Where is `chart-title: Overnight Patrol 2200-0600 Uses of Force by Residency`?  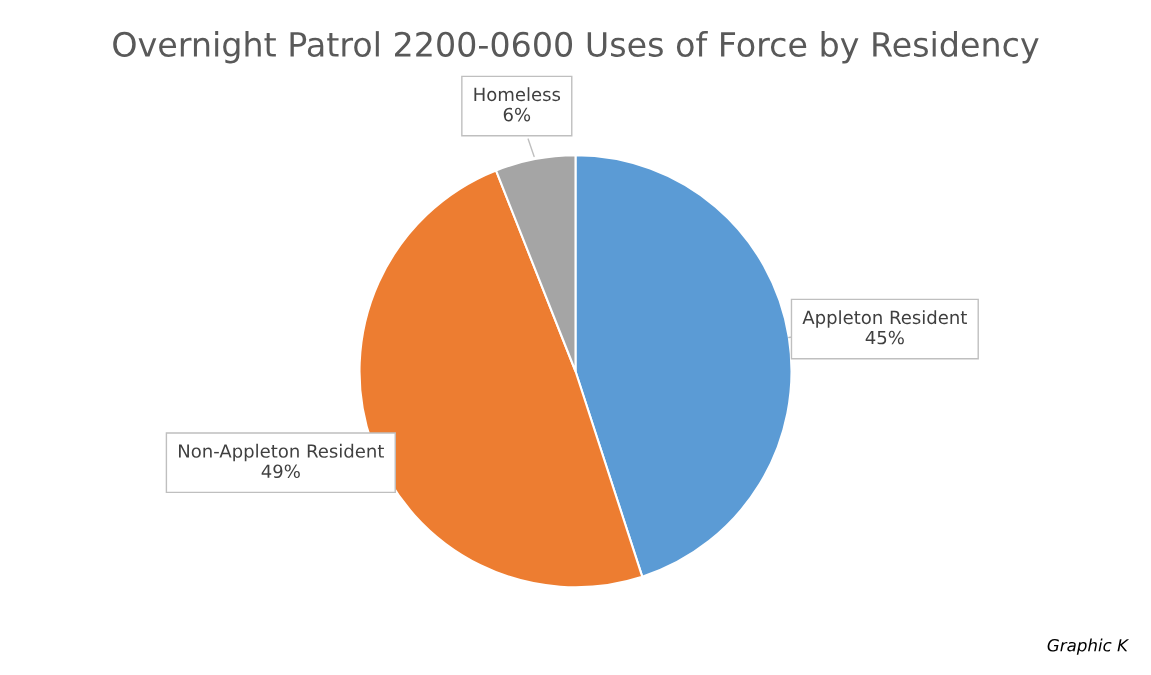
chart-title: Overnight Patrol 2200-0600 Uses of Force by Residency is located at coordinates (576, 47).